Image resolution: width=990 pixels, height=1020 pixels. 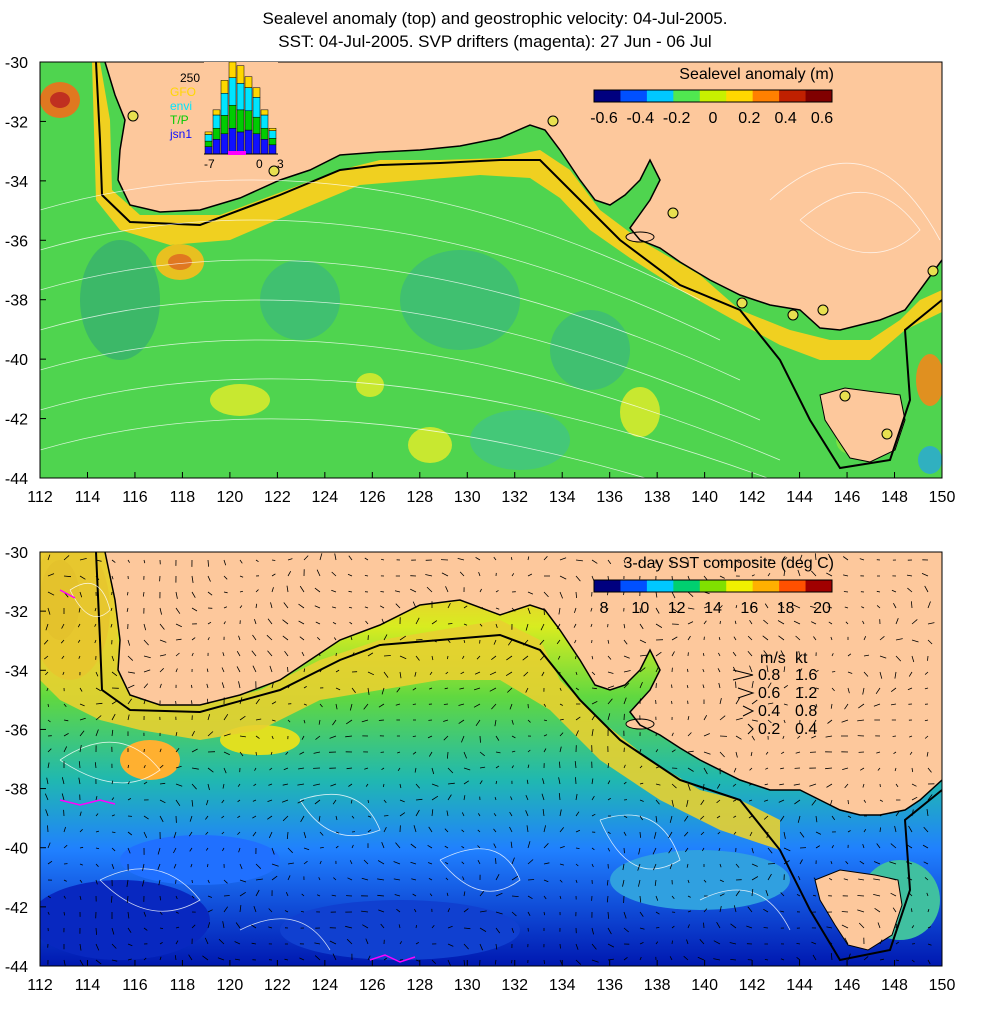 What do you see at coordinates (467, 497) in the screenshot?
I see `sla-lon-tick-label-130: 130` at bounding box center [467, 497].